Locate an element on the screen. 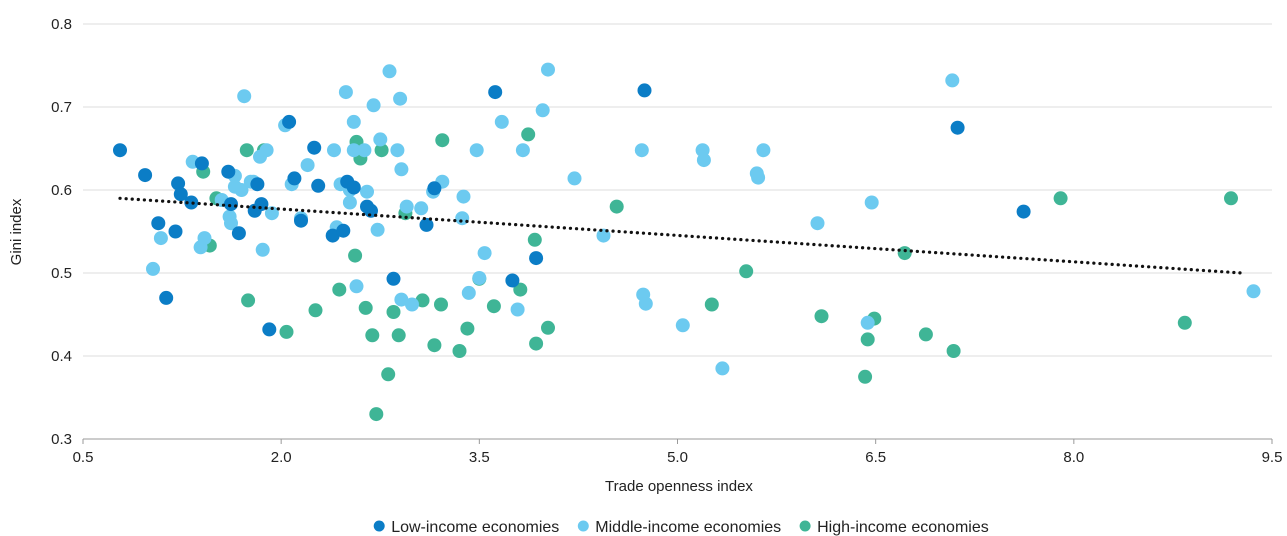  legend-item: Low-income economies is located at coordinates (466, 527).